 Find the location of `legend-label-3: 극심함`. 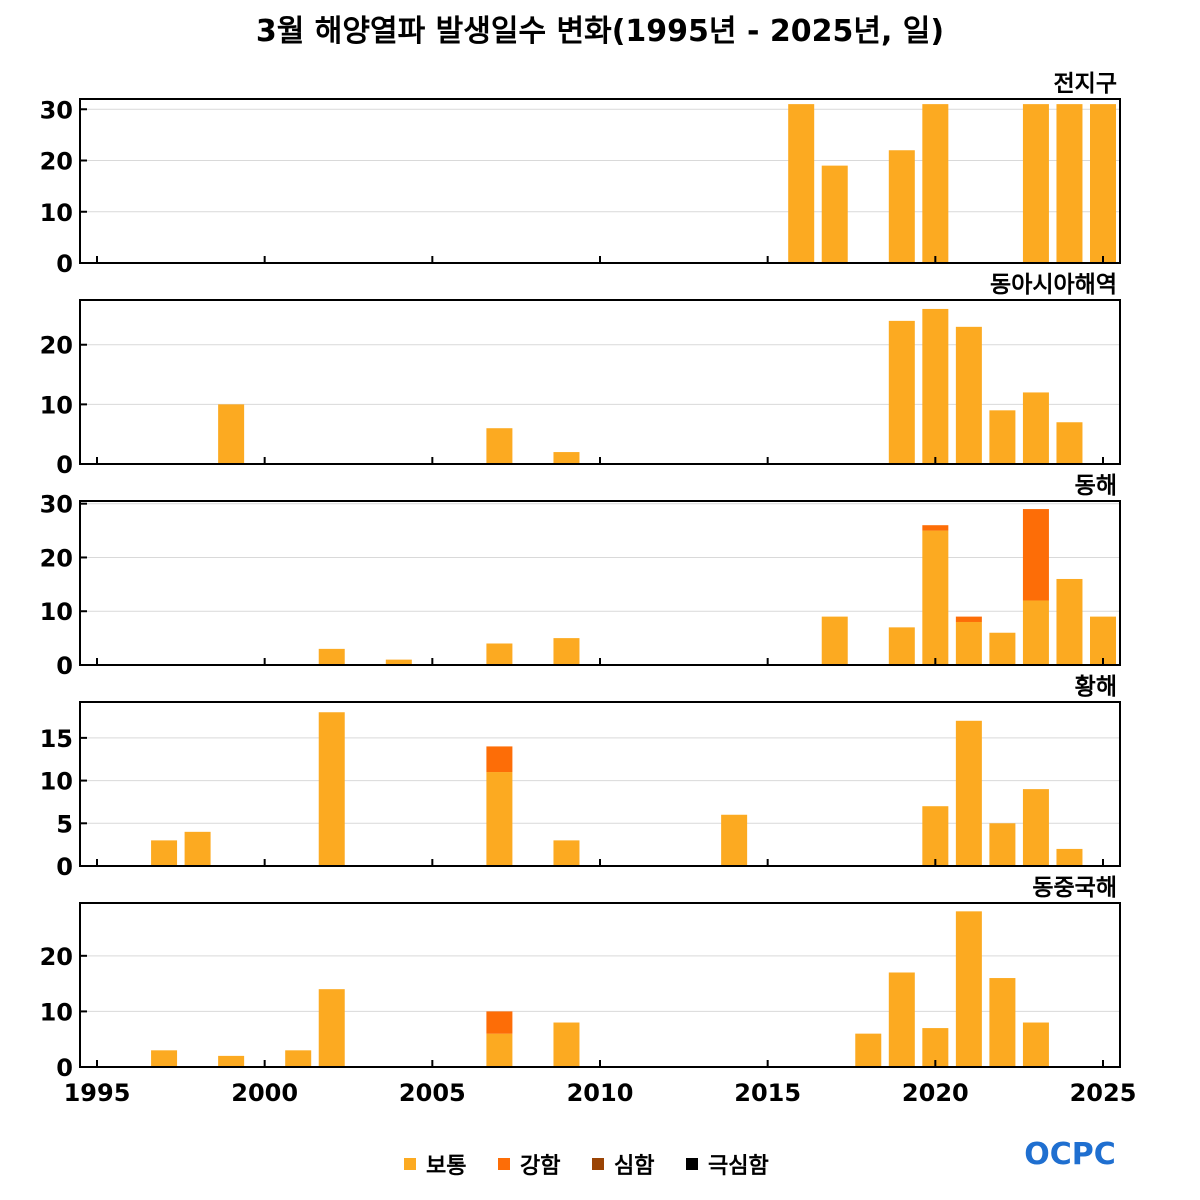

legend-label-3: 극심함 is located at coordinates (738, 1166).